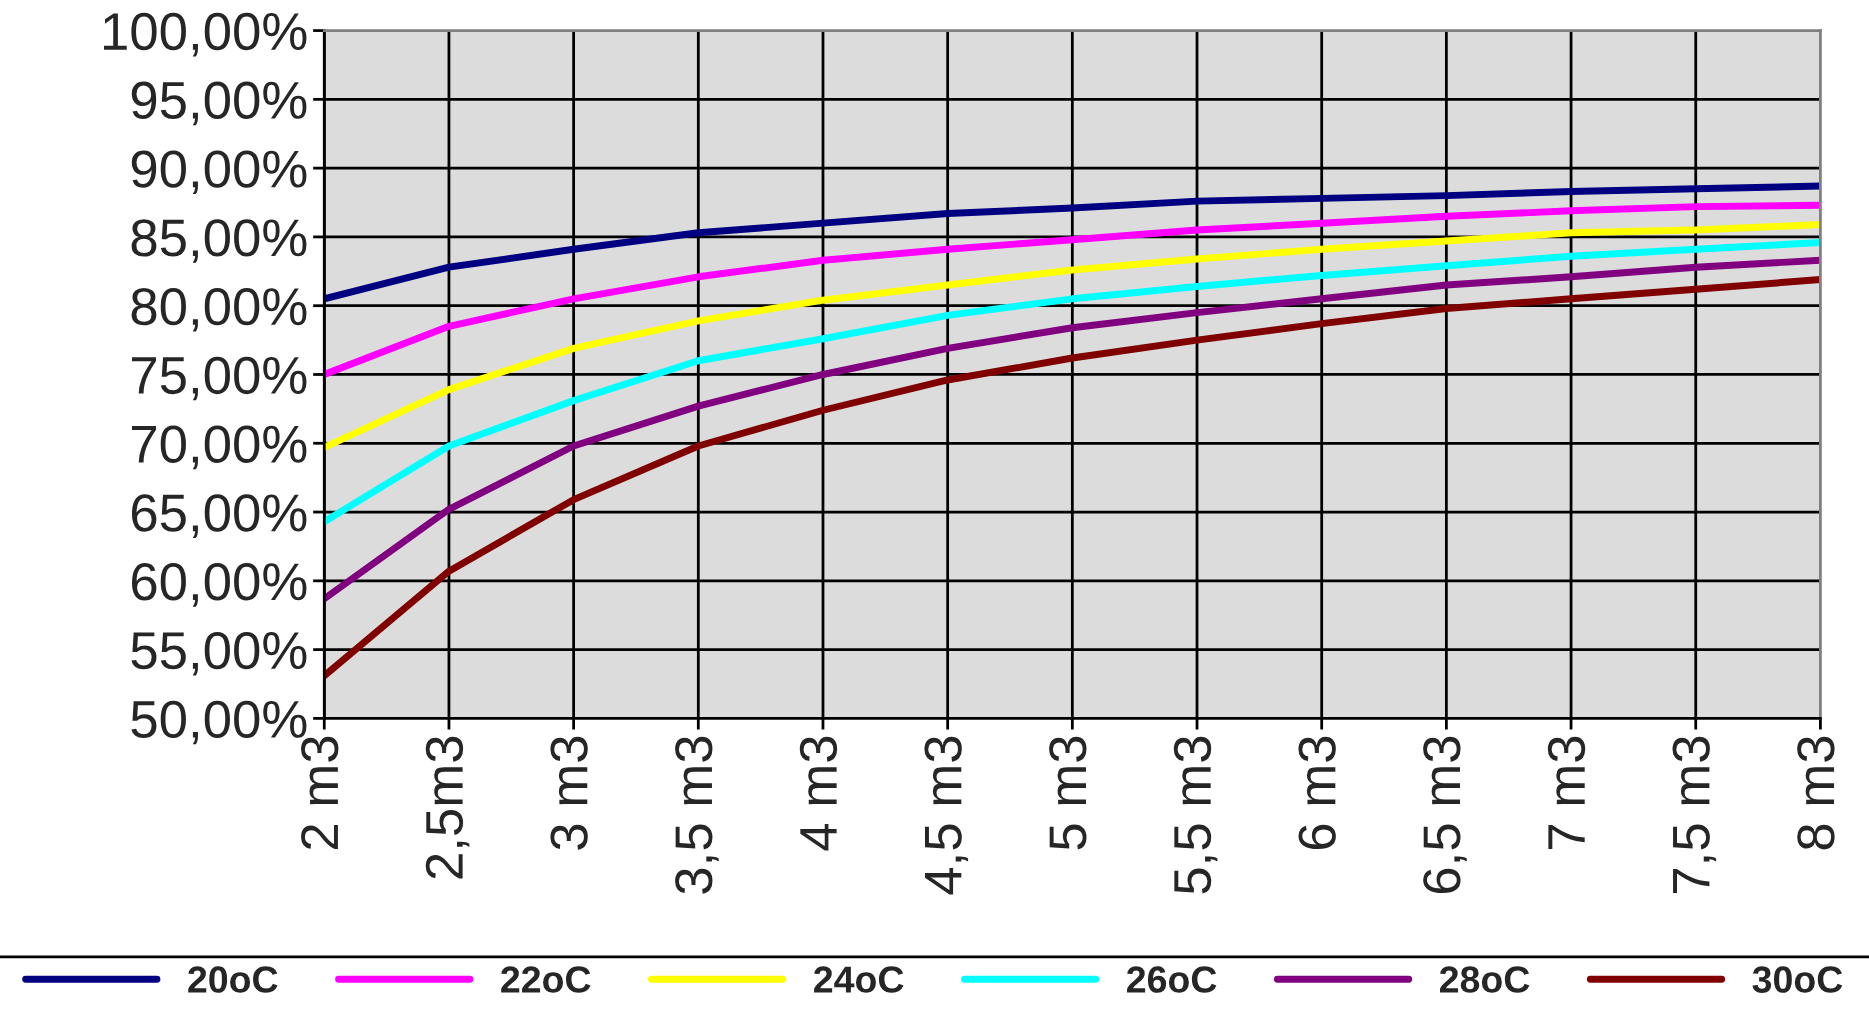 Image resolution: width=1869 pixels, height=1019 pixels. What do you see at coordinates (1445, 815) in the screenshot?
I see `x-tick-label: 6,5 m3` at bounding box center [1445, 815].